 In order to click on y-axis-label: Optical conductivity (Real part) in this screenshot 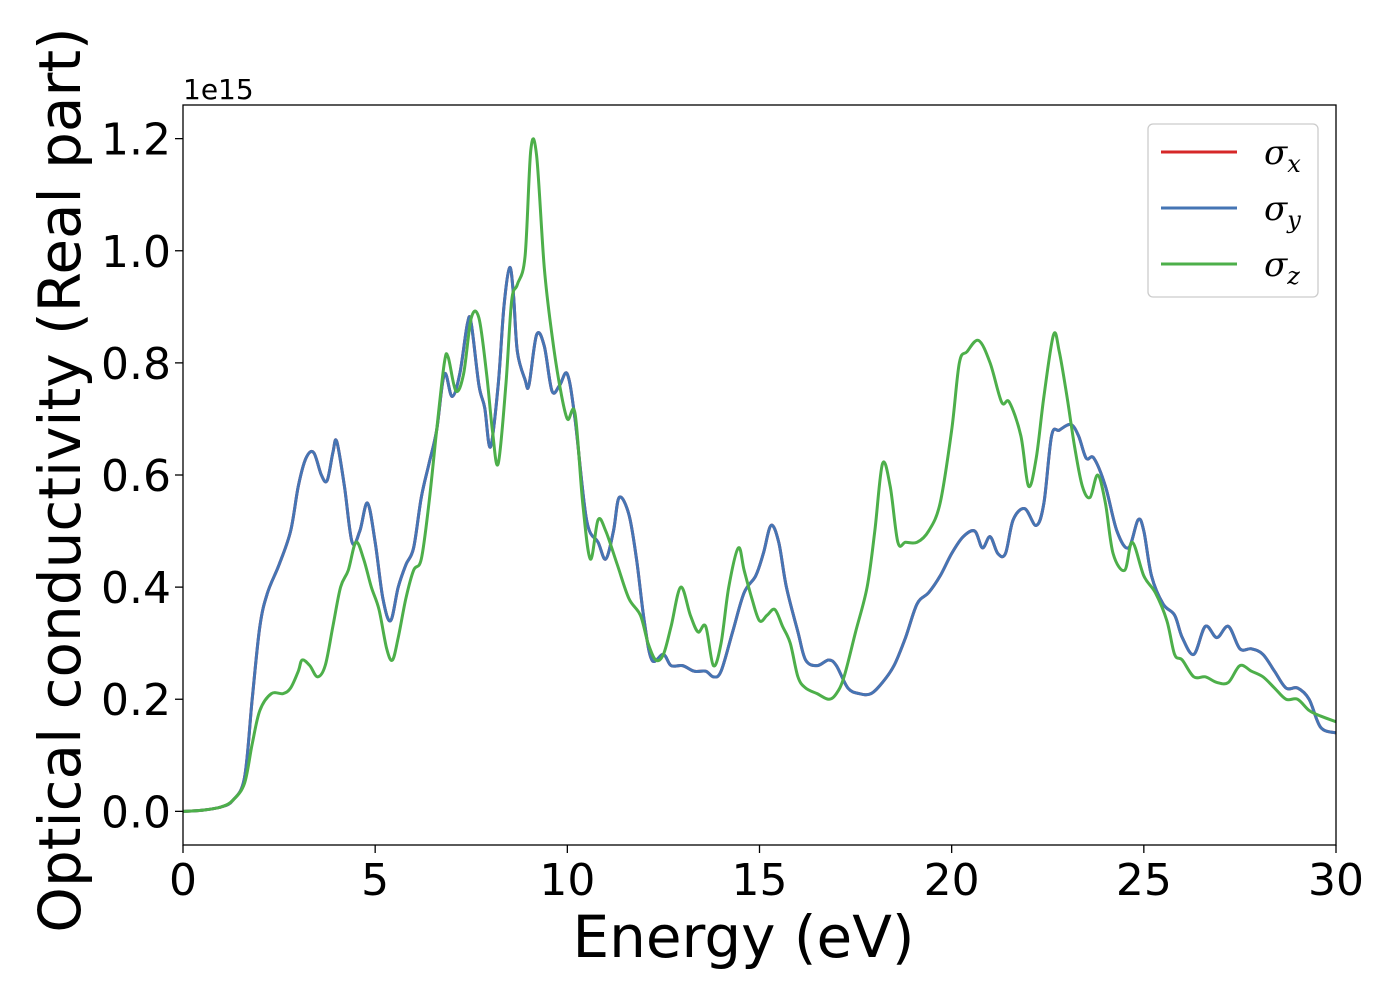, I will do `click(60, 479)`.